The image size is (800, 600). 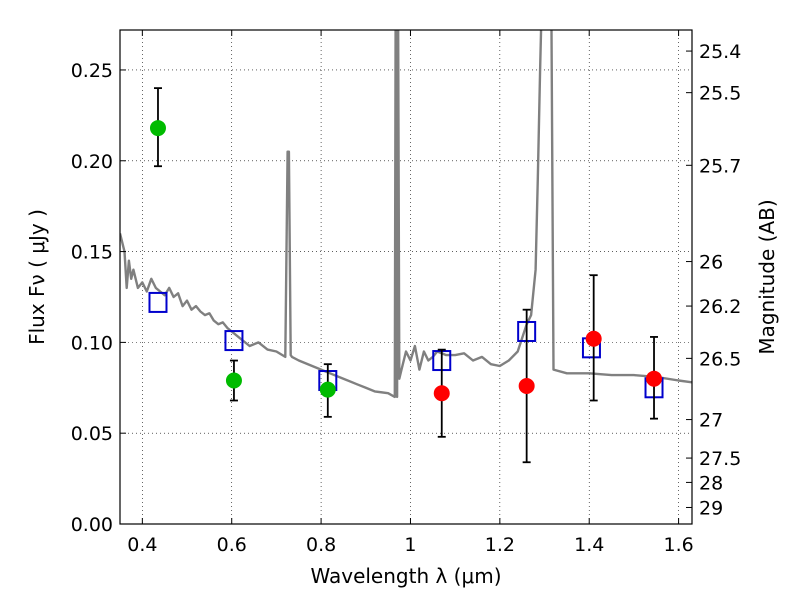 I want to click on x-tick-label: 0.4, so click(x=142, y=545).